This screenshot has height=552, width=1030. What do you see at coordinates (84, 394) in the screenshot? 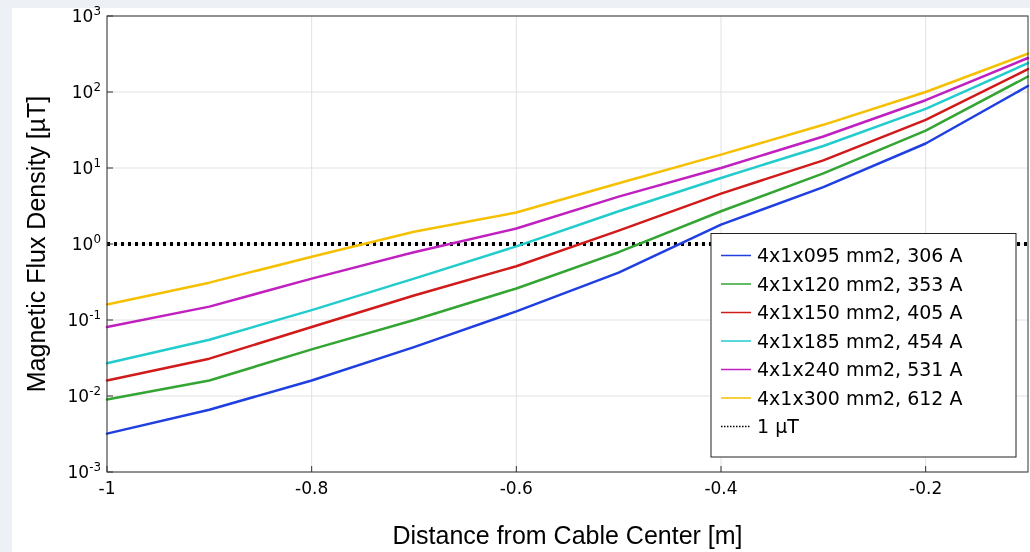
I see `y-tick-label: 10$^{-2}$` at bounding box center [84, 394].